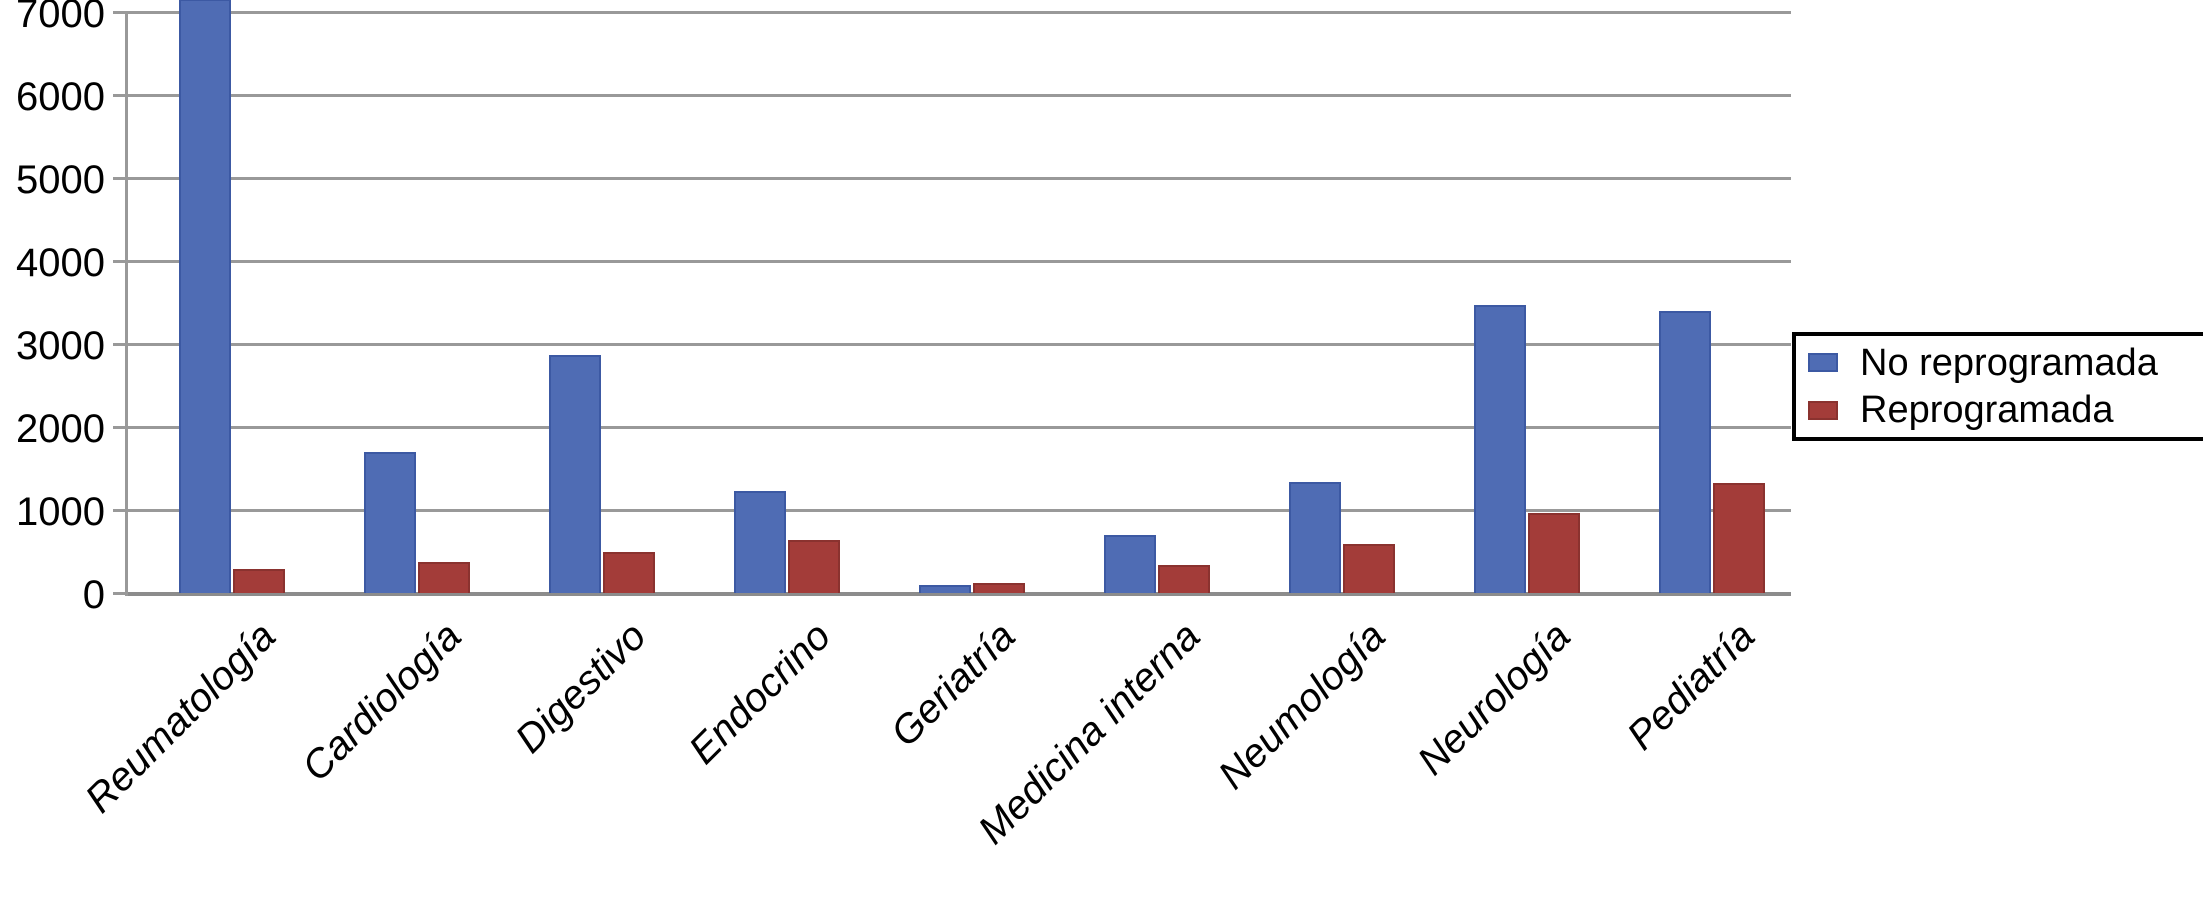 The width and height of the screenshot is (2203, 910). Describe the element at coordinates (60, 97) in the screenshot. I see `y-tick-label: 6000` at that location.